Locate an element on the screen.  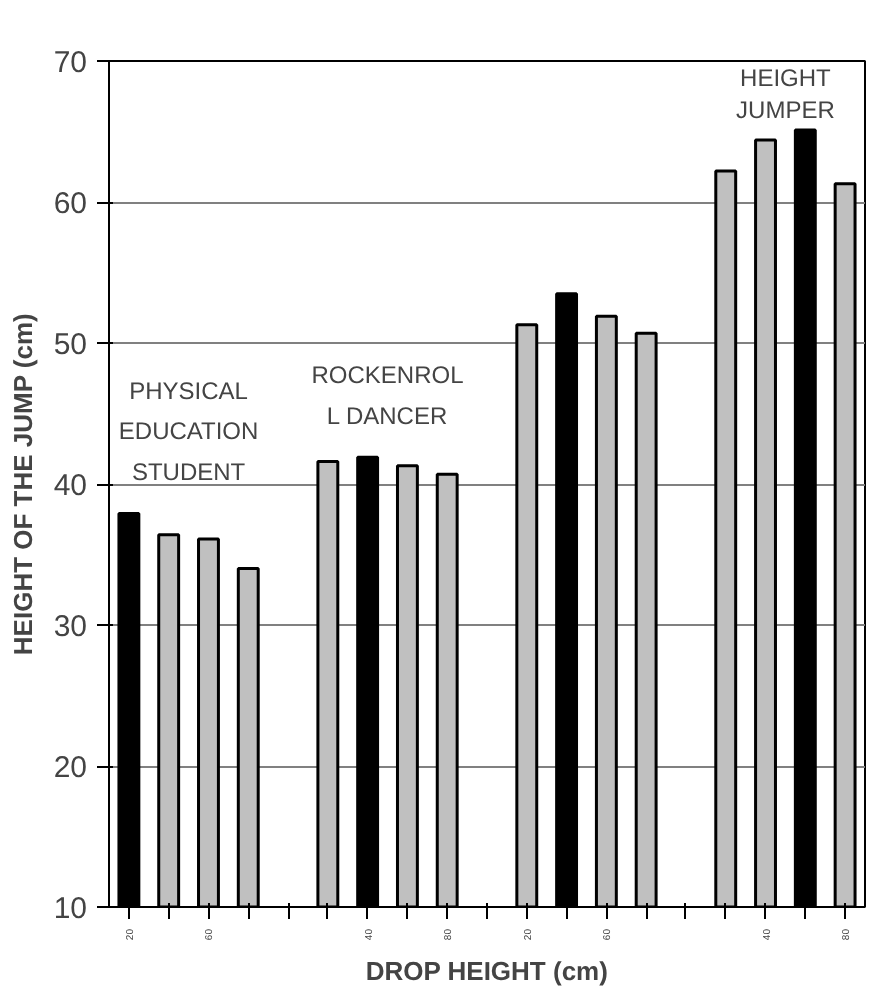
y-tick-label: 60 is located at coordinates (70, 204).